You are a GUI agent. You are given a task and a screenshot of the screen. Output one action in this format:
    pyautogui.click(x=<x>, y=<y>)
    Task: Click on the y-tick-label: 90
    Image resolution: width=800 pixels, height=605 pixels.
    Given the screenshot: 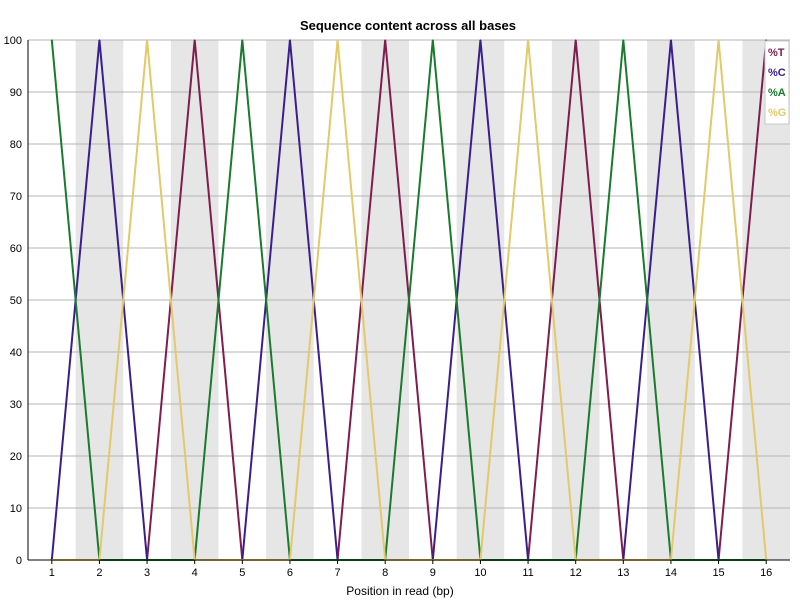 What is the action you would take?
    pyautogui.click(x=16, y=93)
    